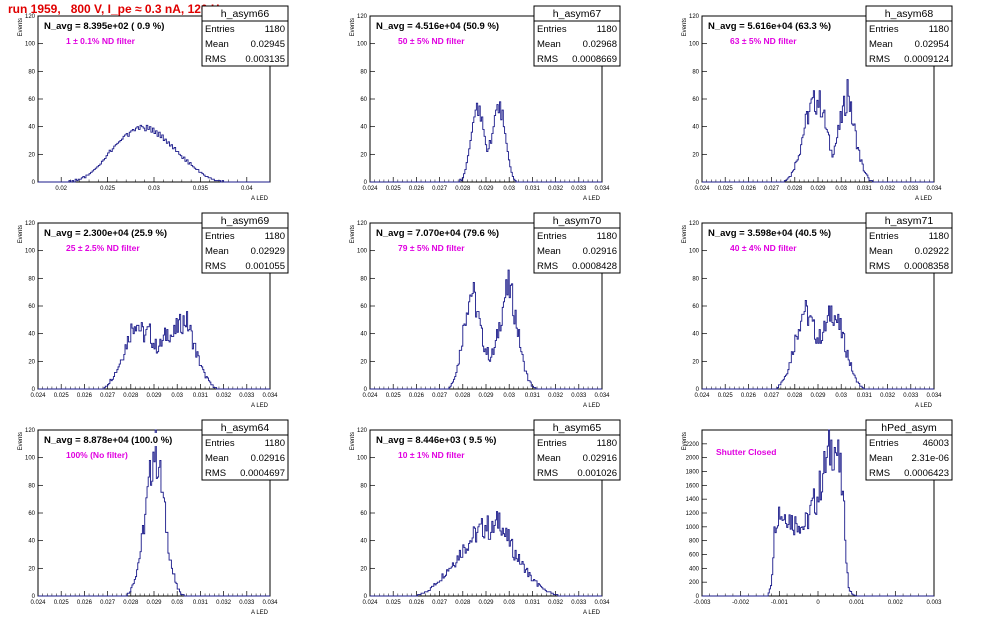 Image resolution: width=996 pixels, height=626 pixels. What do you see at coordinates (61, 189) in the screenshot?
I see `x-tick-label: 0.02` at bounding box center [61, 189].